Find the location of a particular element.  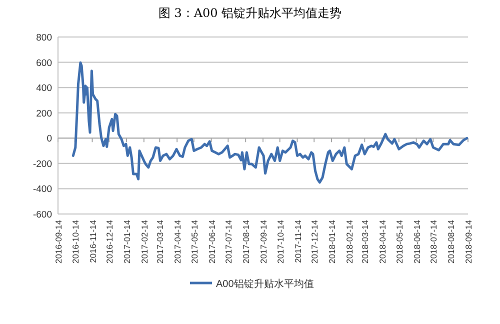

y-tick-label: 800 is located at coordinates (44, 38).